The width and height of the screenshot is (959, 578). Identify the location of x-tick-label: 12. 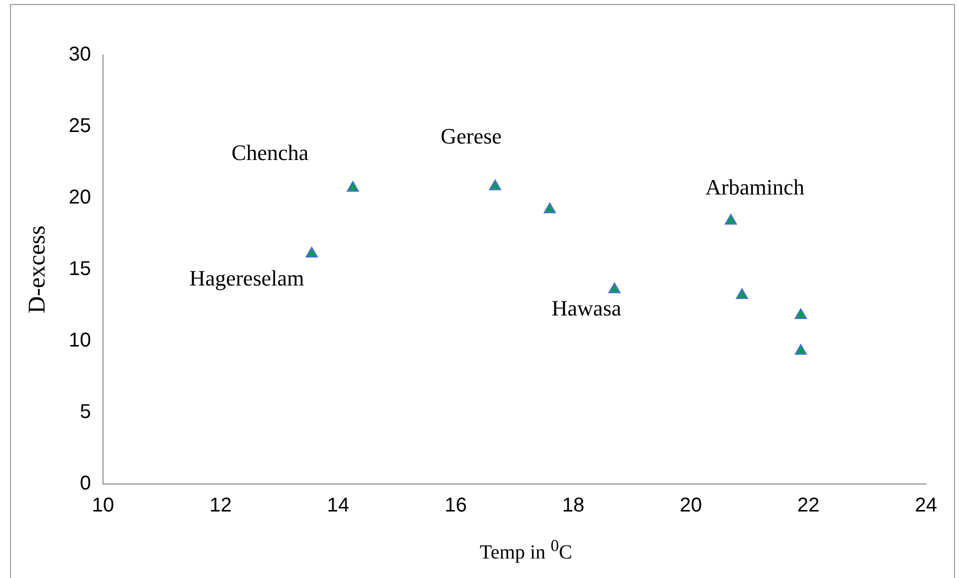
(220, 505).